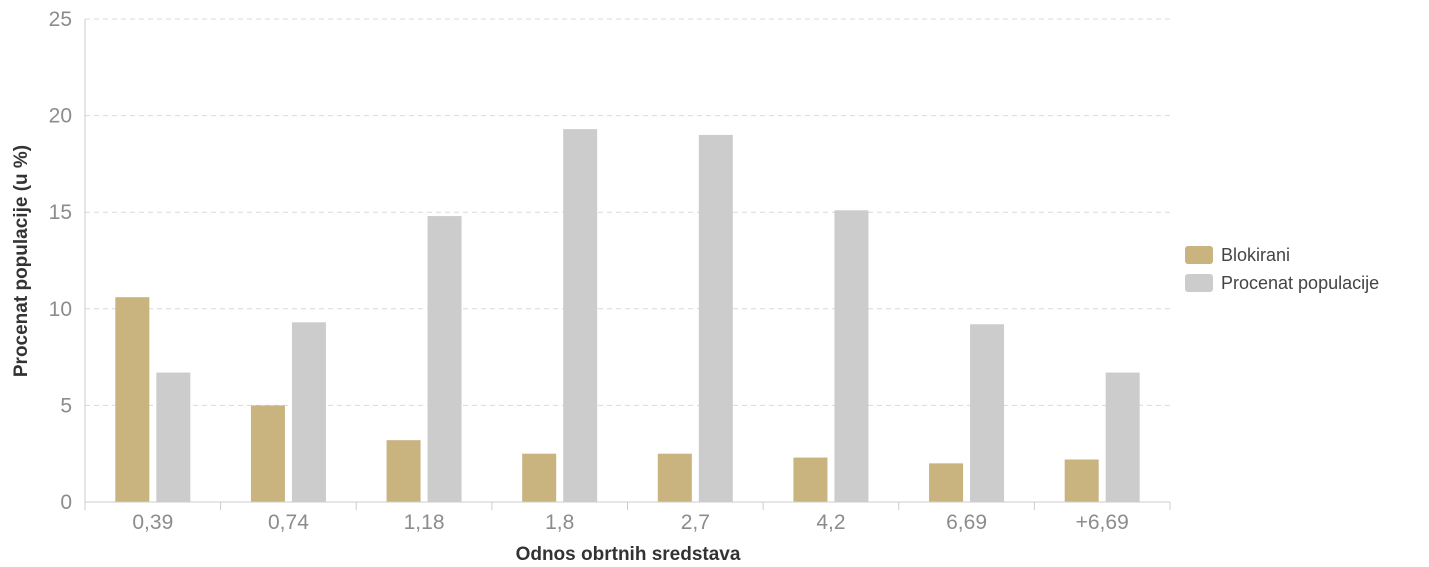  Describe the element at coordinates (966, 522) in the screenshot. I see `x-tick-label: 6,69` at that location.